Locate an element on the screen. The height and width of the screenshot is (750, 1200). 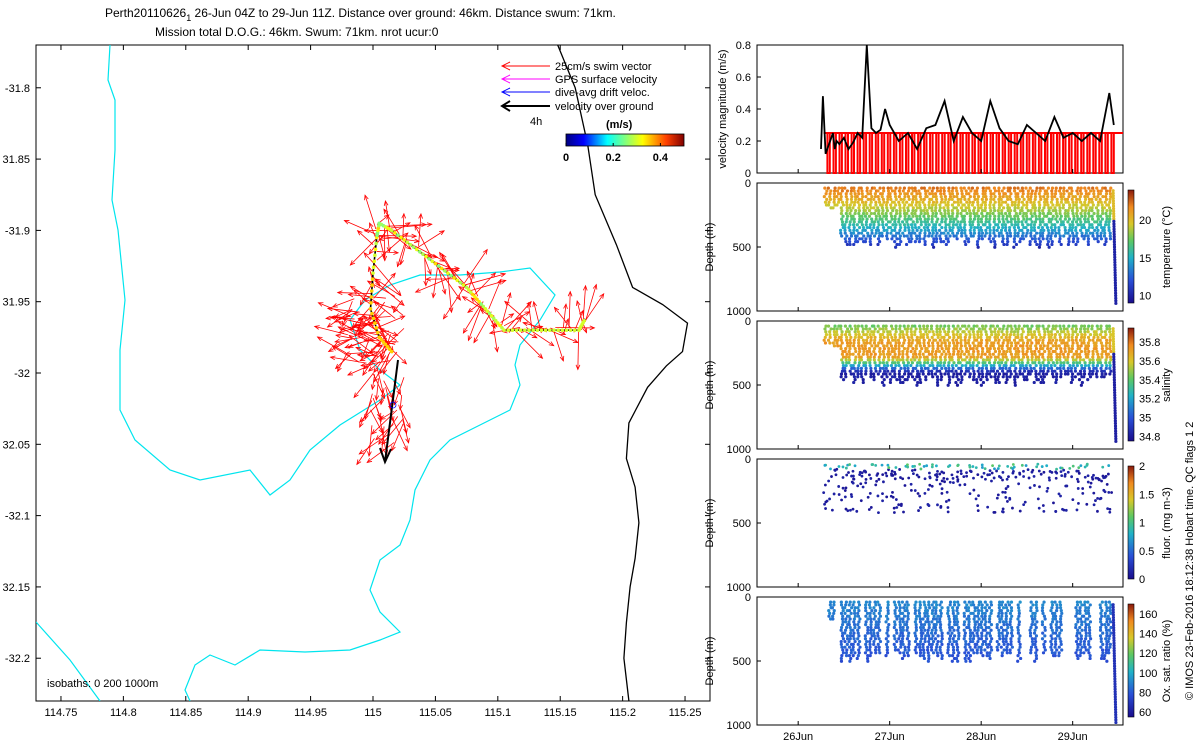
swim-vector-head is located at coordinates (370, 269).